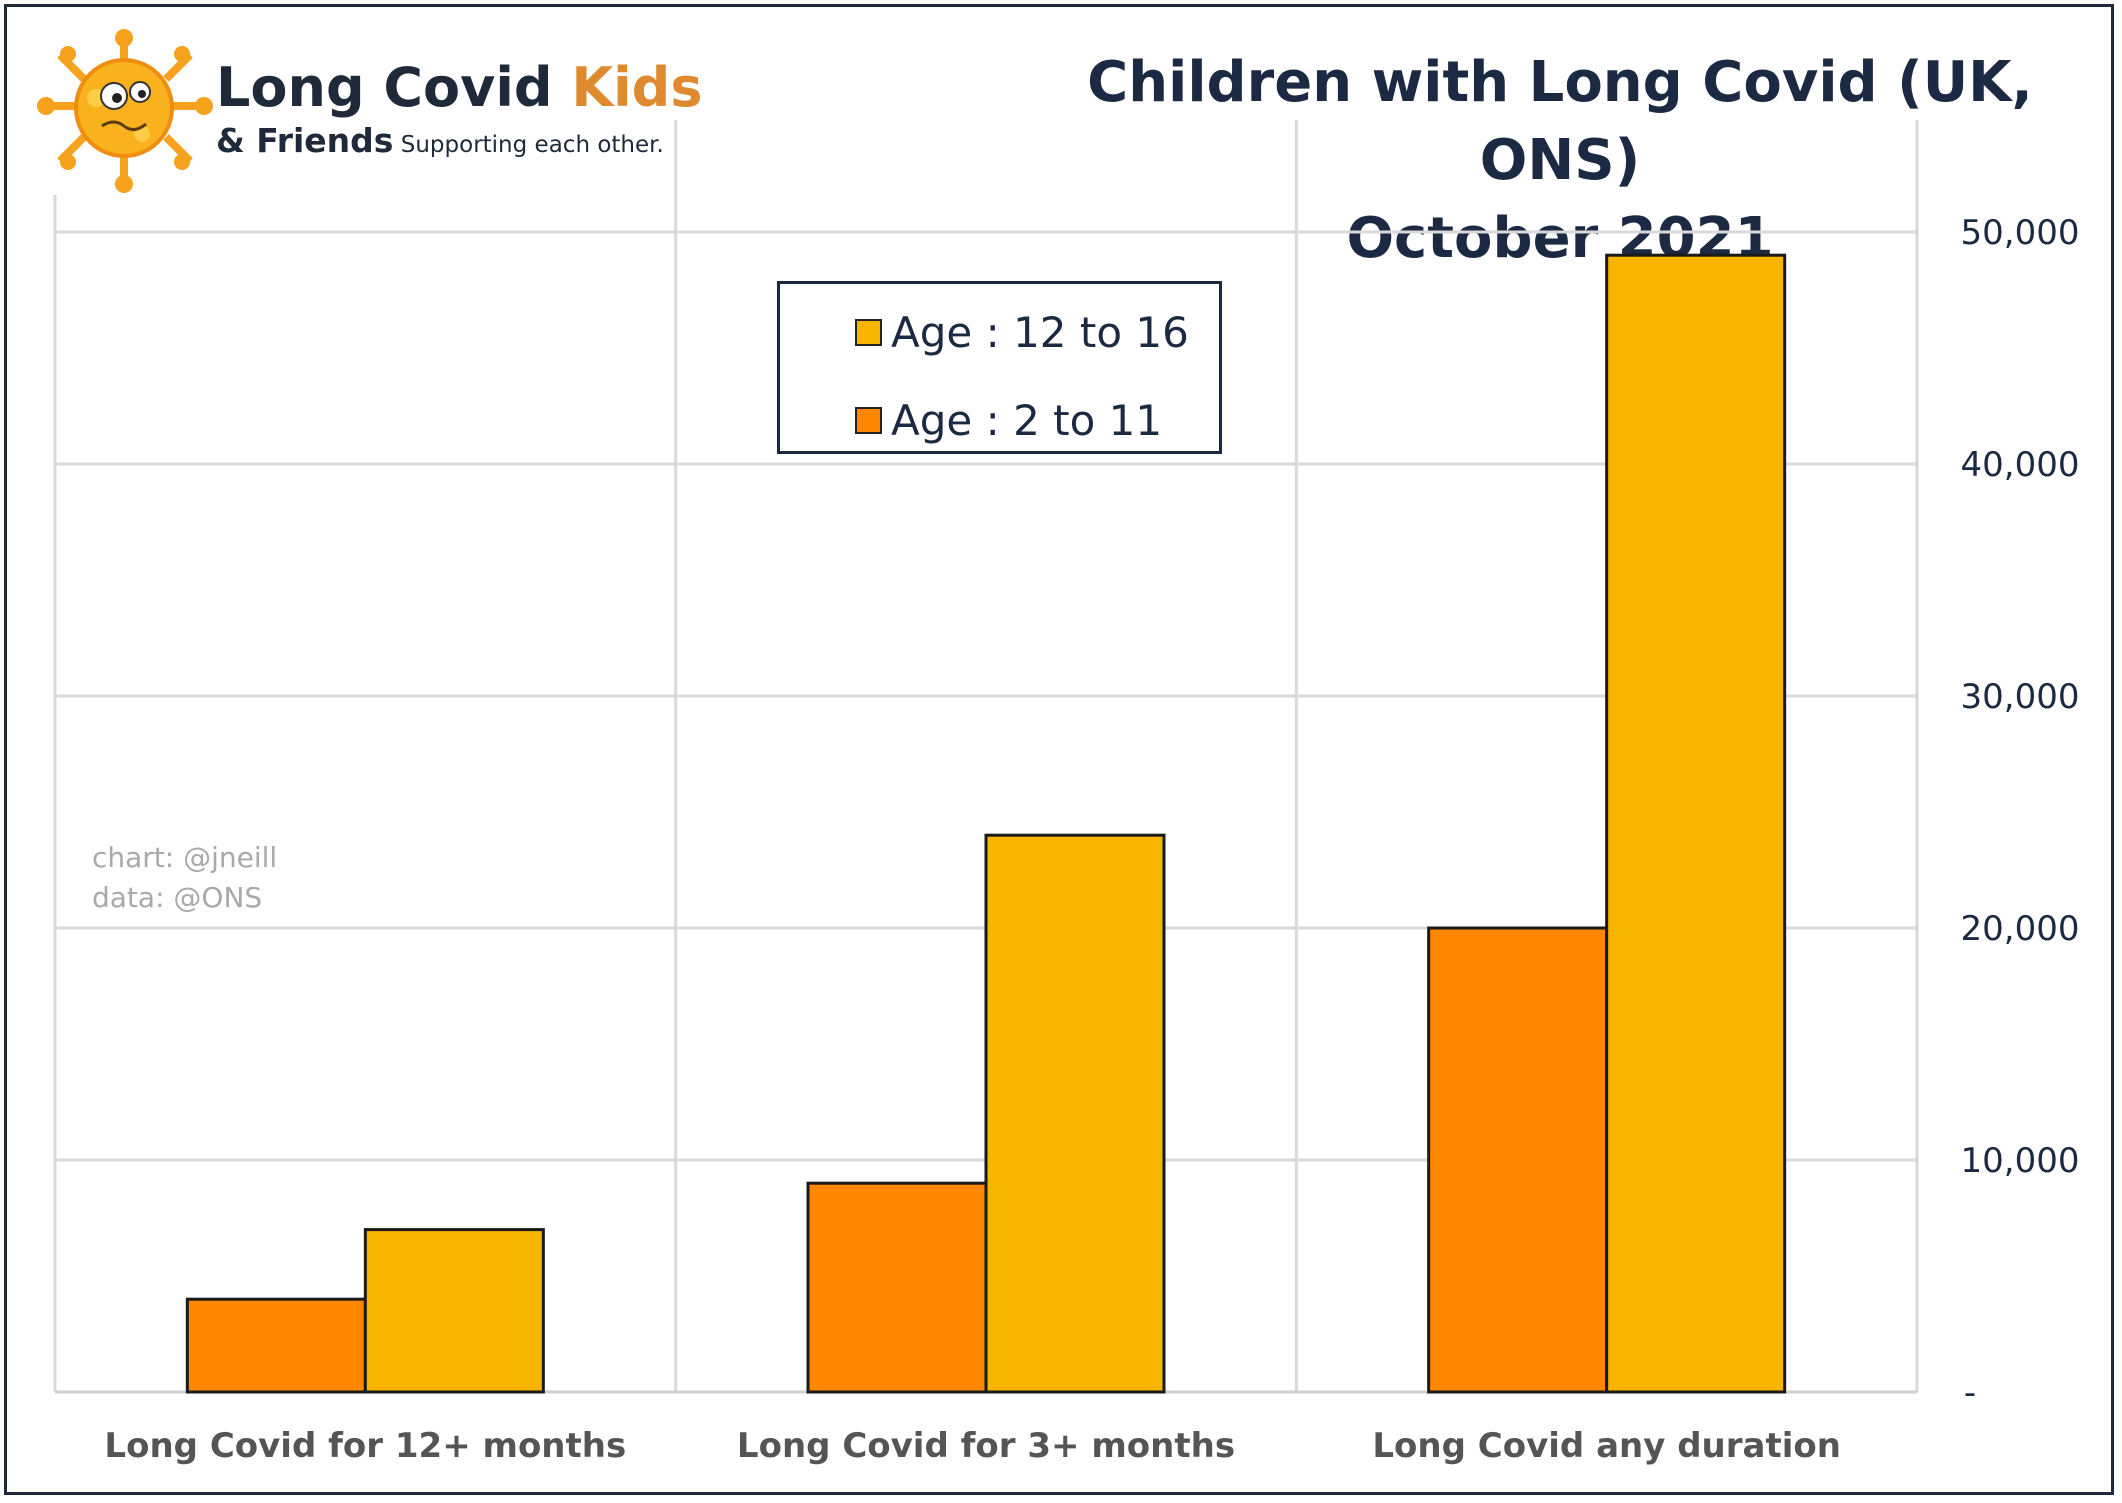 The height and width of the screenshot is (1503, 2122). What do you see at coordinates (125, 111) in the screenshot?
I see `virus-mascot-icon` at bounding box center [125, 111].